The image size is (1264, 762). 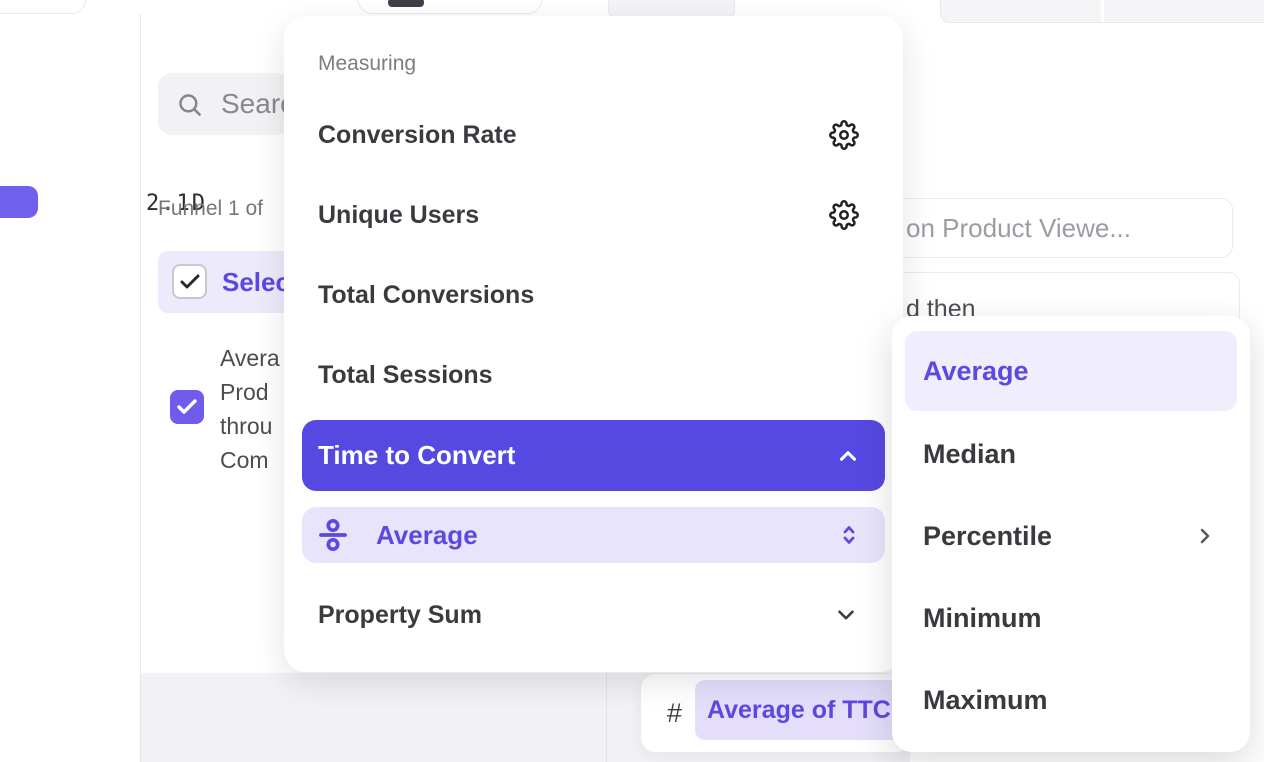 I want to click on selected-funnel-label: Select, so click(x=253, y=282).